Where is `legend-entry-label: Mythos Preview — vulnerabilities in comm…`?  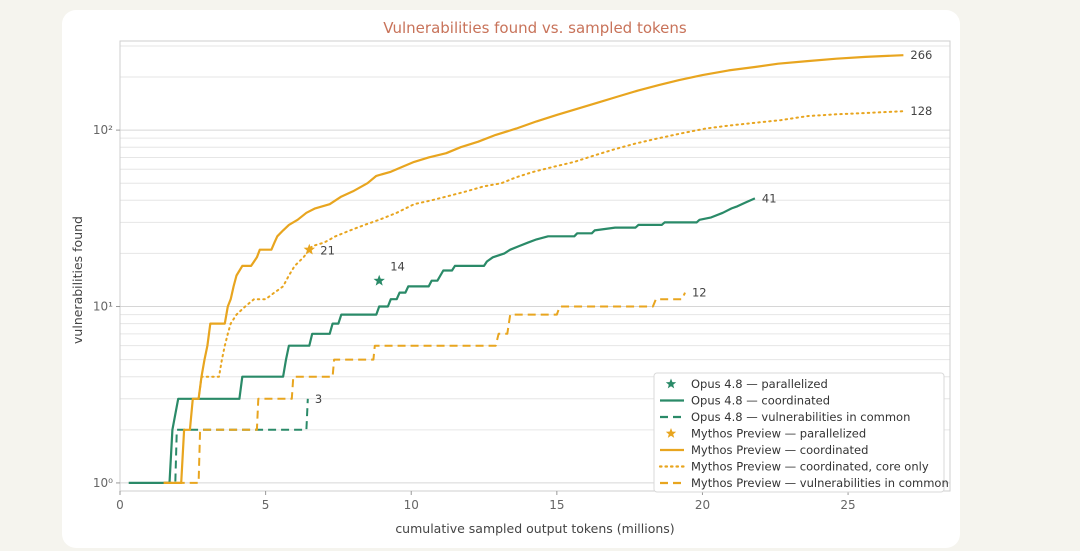
legend-entry-label: Mythos Preview — vulnerabilities in comm… is located at coordinates (820, 483).